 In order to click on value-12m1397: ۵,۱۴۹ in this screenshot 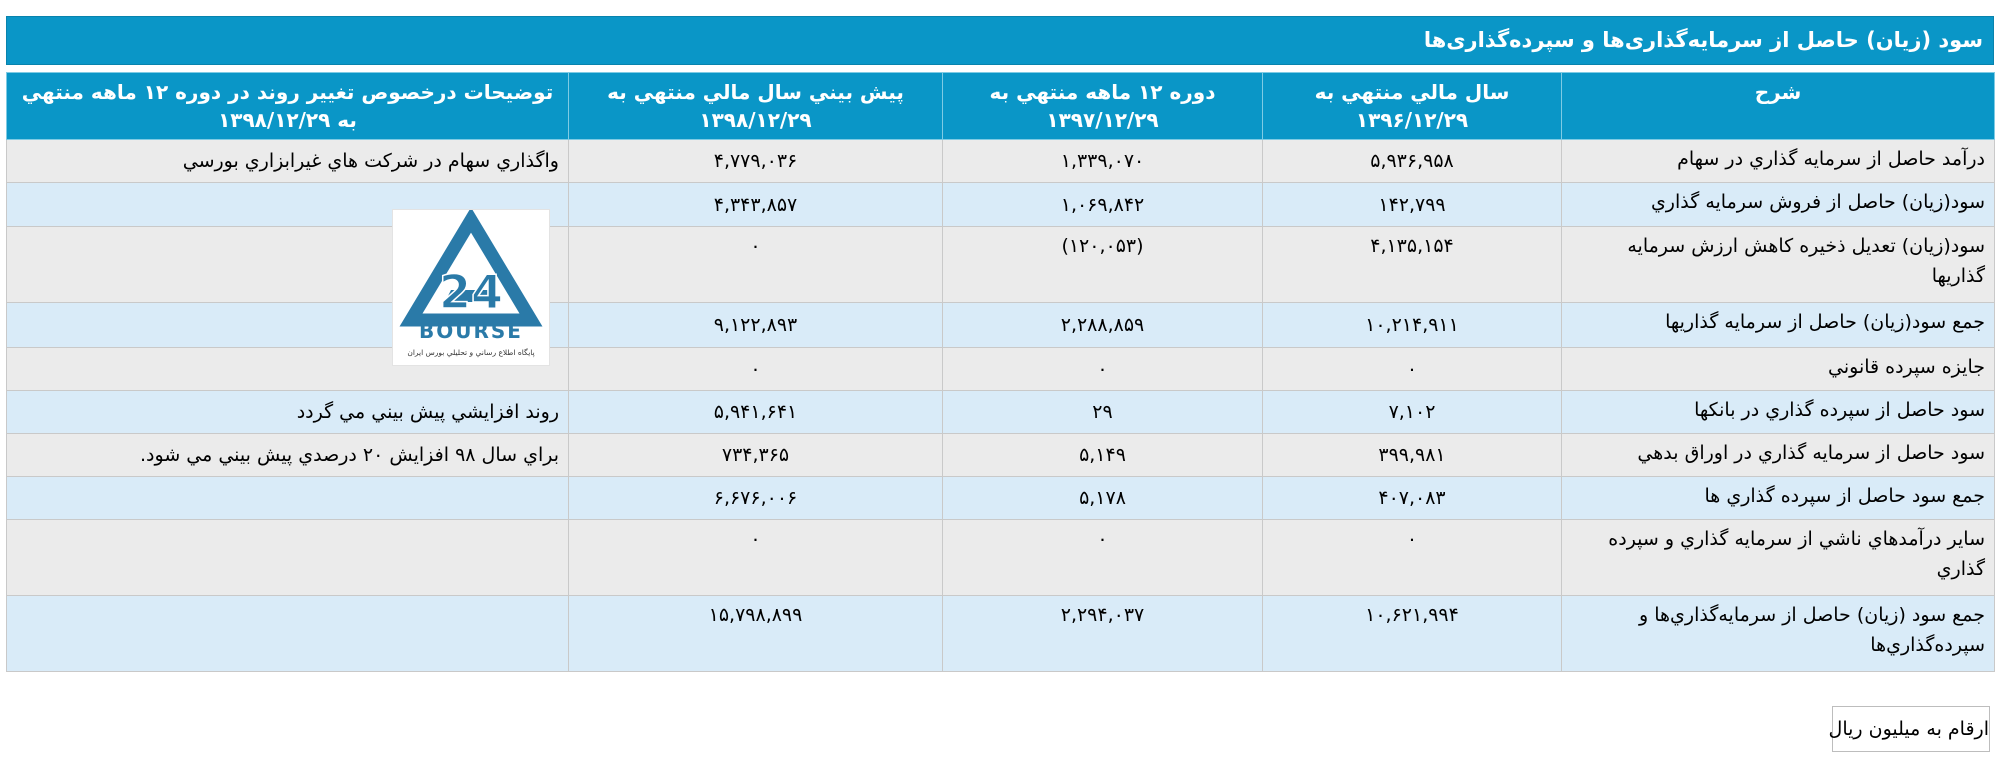, I will do `click(1102, 455)`.